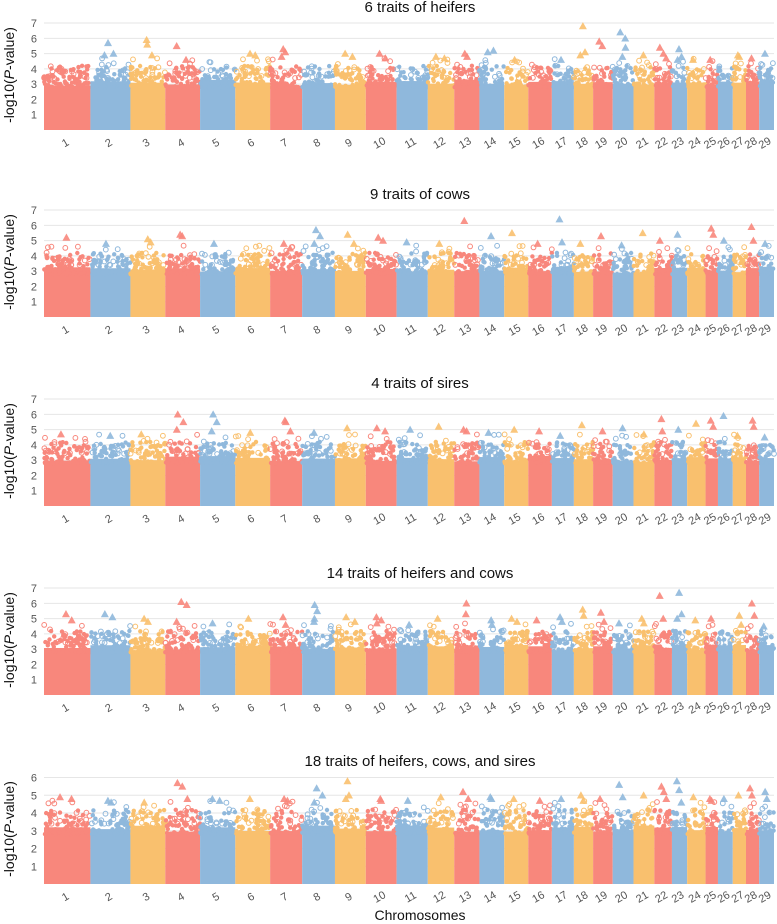  What do you see at coordinates (181, 330) in the screenshot?
I see `chromosome-tick-label: 4` at bounding box center [181, 330].